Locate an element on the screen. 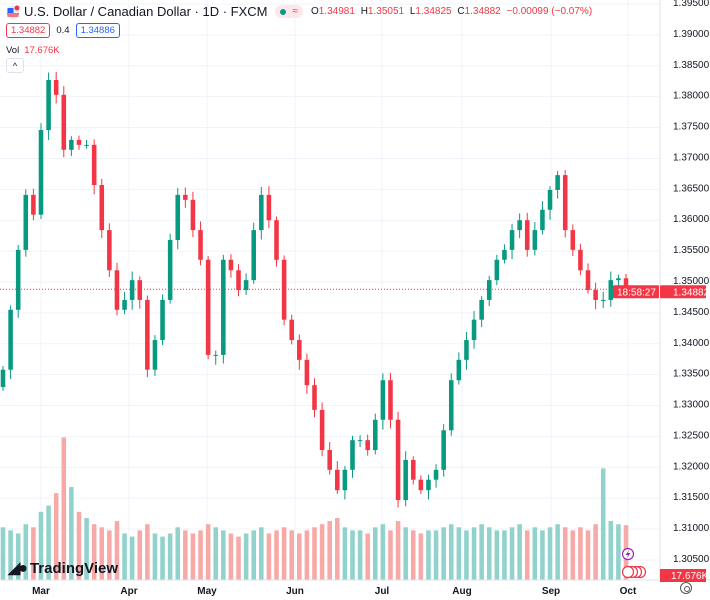 The image size is (710, 600). buy-button: 1.34886 is located at coordinates (97, 30).